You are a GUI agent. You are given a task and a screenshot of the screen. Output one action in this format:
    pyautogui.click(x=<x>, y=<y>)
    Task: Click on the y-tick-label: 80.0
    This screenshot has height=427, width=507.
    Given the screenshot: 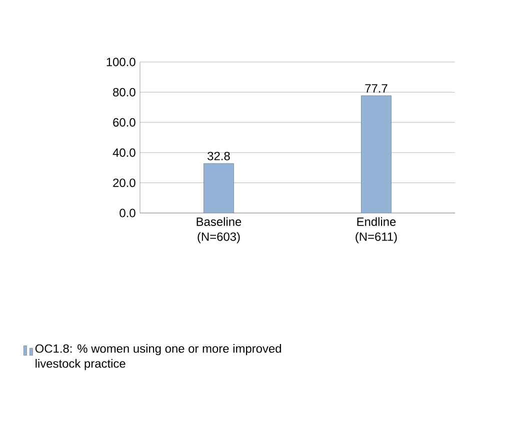 What is the action you would take?
    pyautogui.click(x=124, y=92)
    